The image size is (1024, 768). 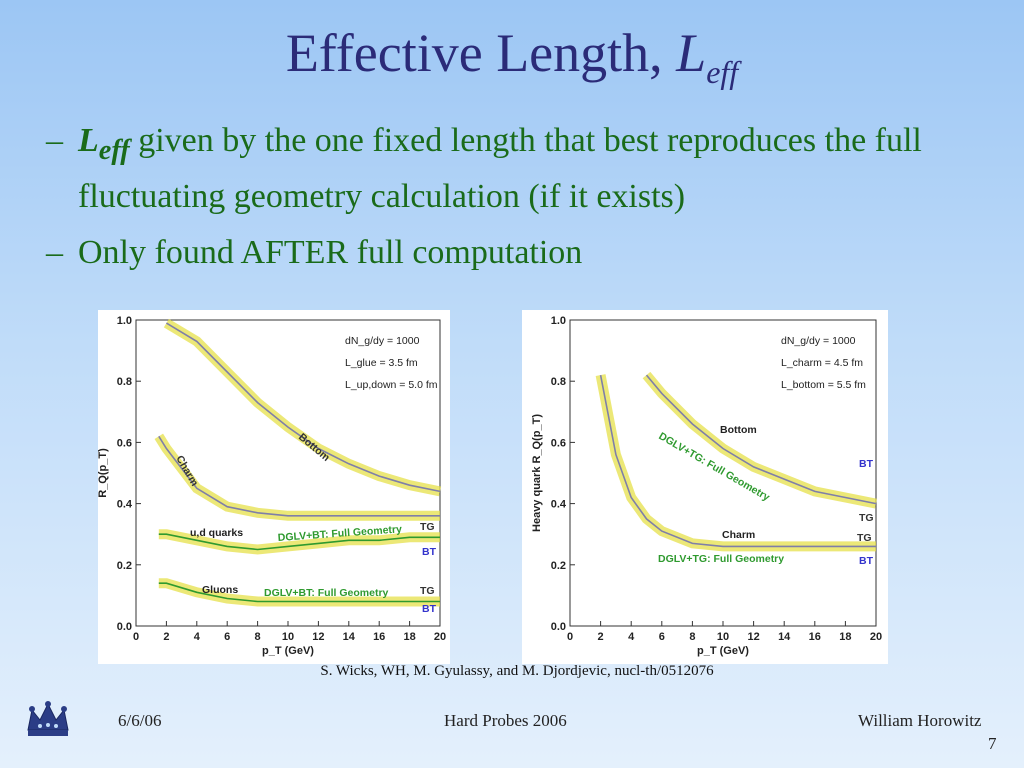 What do you see at coordinates (738, 430) in the screenshot?
I see `plot-annotation: Bottom` at bounding box center [738, 430].